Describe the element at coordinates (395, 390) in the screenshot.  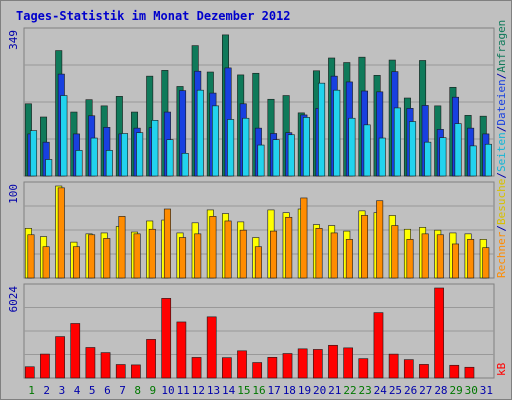
I see `x-tick-label-25: 25` at that location.